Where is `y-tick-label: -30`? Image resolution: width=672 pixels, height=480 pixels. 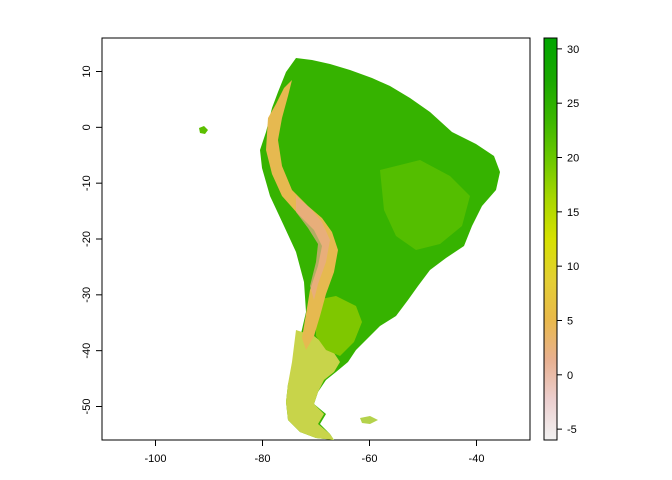 y-tick-label: -30 is located at coordinates (87, 295).